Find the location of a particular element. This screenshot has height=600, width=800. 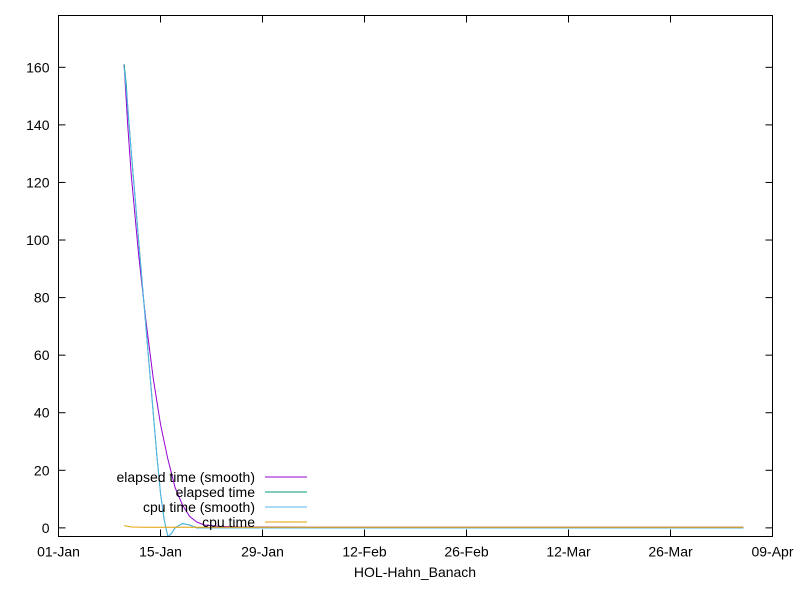

x-tick-label: 12-Feb is located at coordinates (364, 552).